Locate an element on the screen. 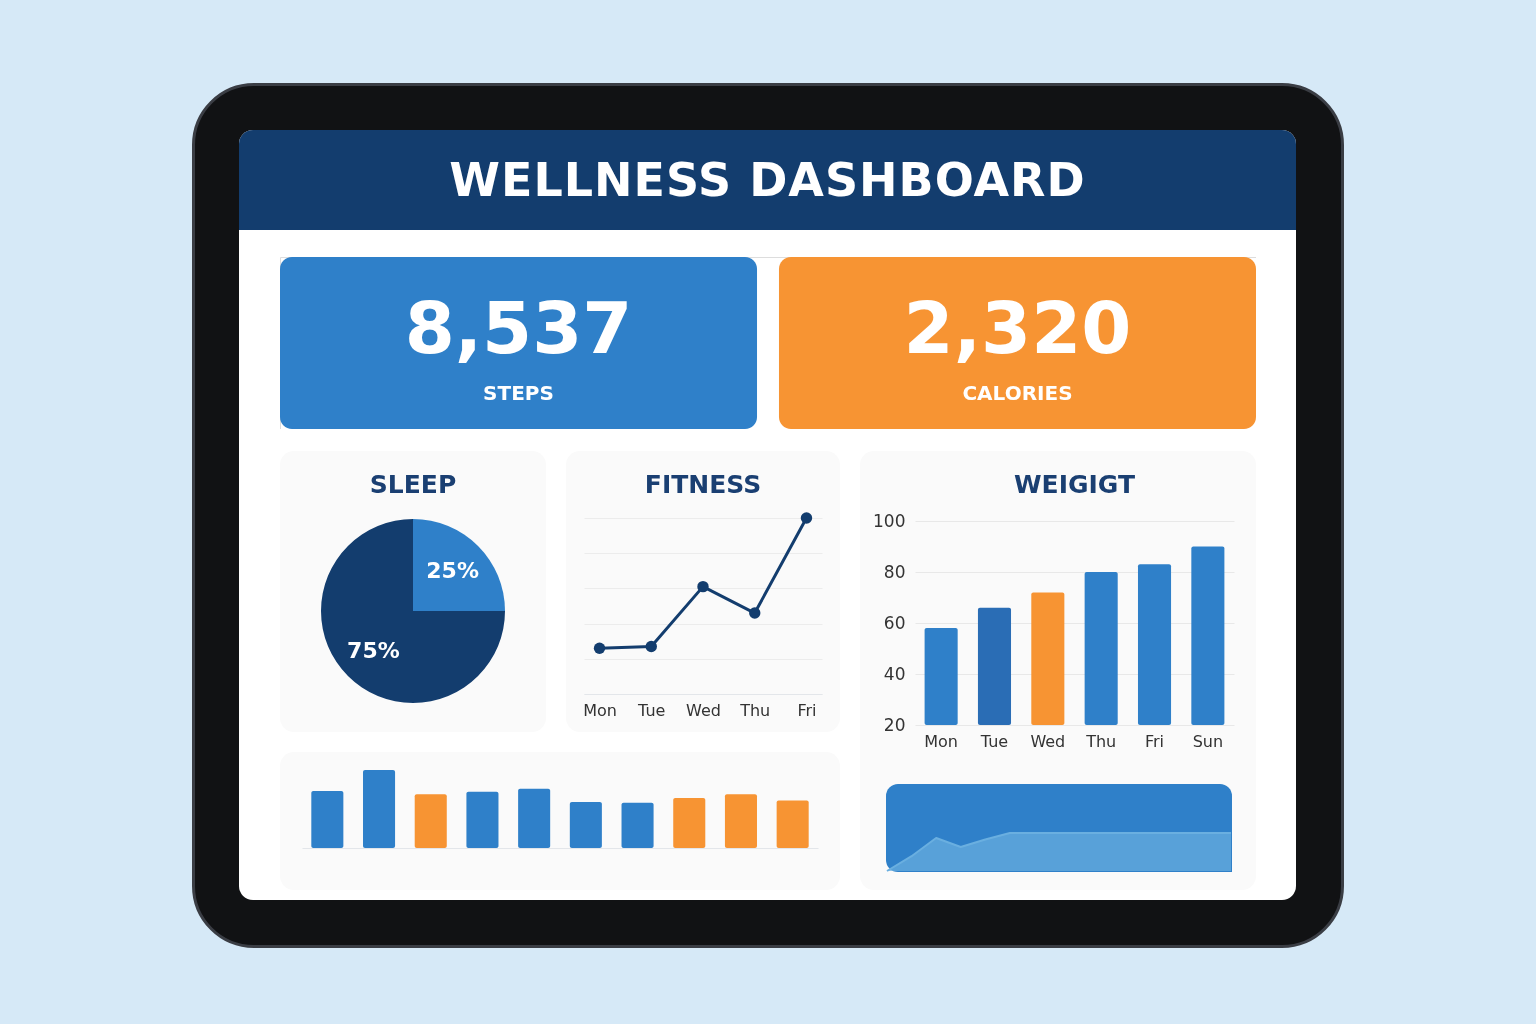 This screenshot has height=1024, width=1536. data-label: 25% is located at coordinates (452, 571).